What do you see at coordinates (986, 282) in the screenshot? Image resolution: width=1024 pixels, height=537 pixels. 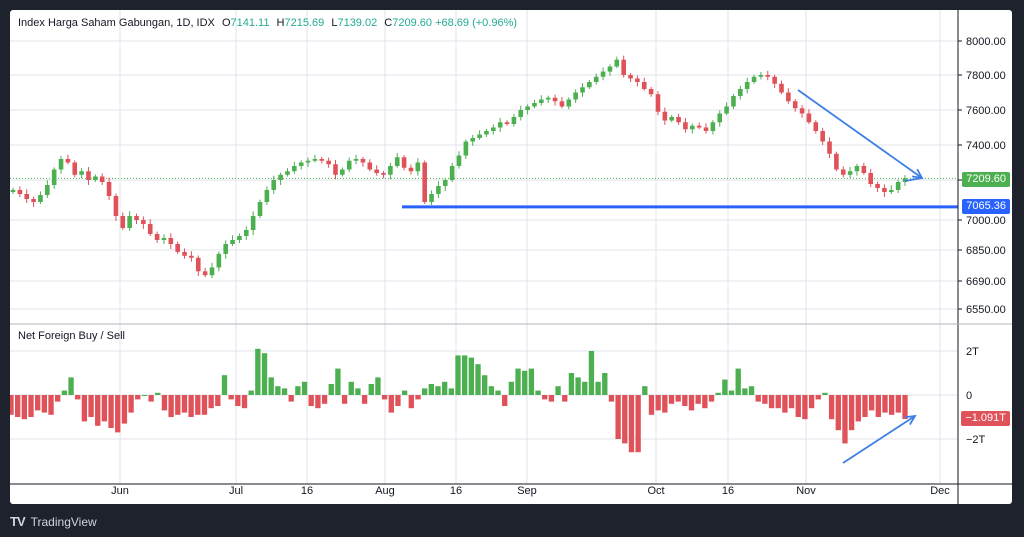 I see `price-axis-label: 6690.00` at bounding box center [986, 282].